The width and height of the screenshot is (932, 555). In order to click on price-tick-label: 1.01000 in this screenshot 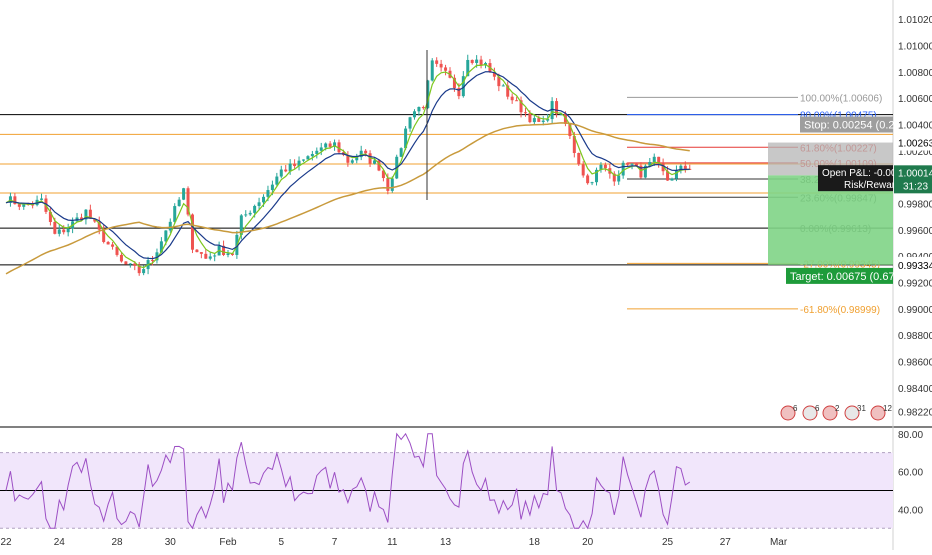, I will do `click(915, 47)`.